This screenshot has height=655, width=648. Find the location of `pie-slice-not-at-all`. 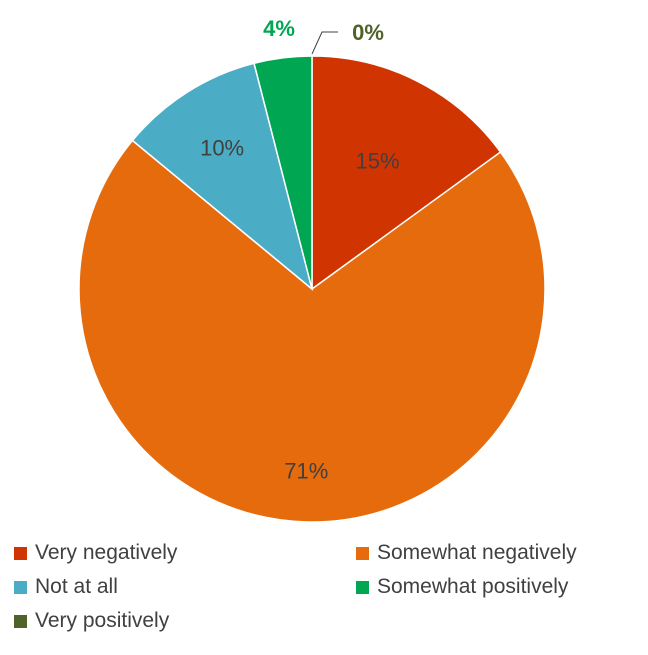

pie-slice-not-at-all is located at coordinates (222, 177).